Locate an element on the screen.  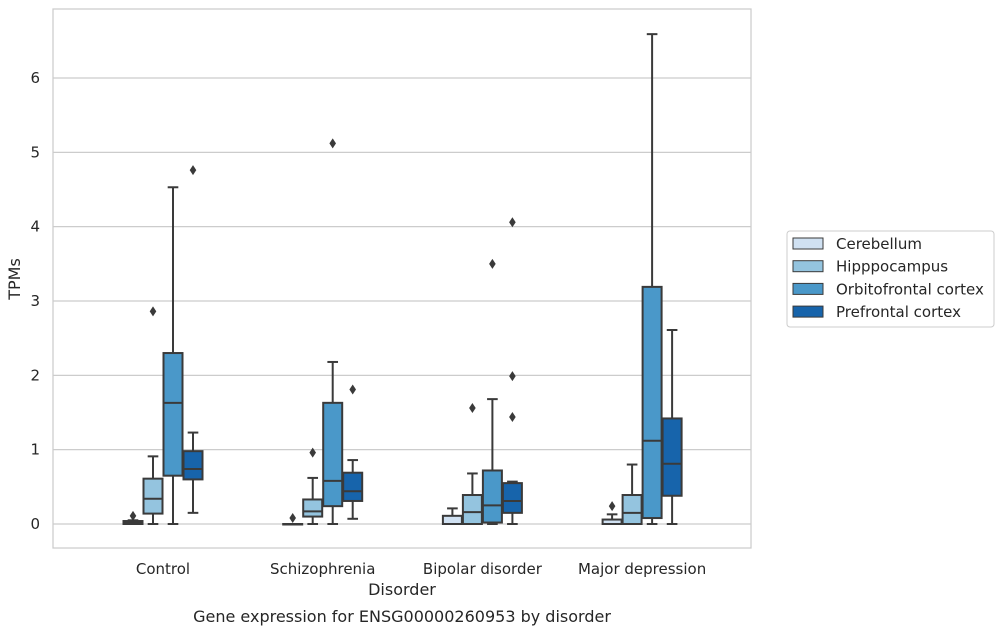
y-tick-labels: 0 1 2 3 4 5 6 is located at coordinates (35, 301).